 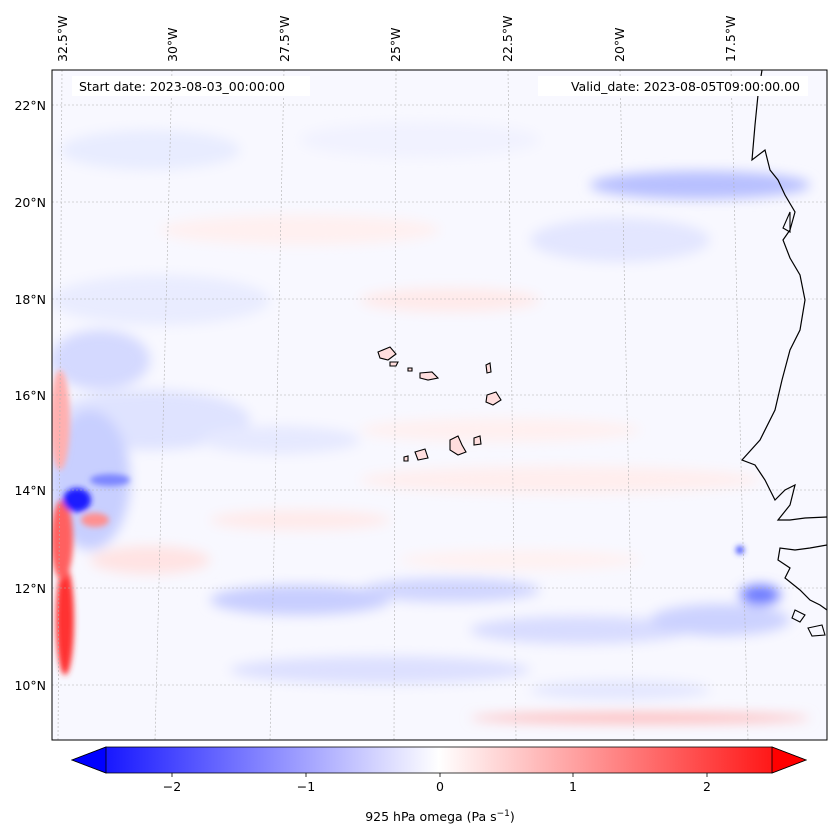 I want to click on colorbar-extend-low, so click(x=88, y=760).